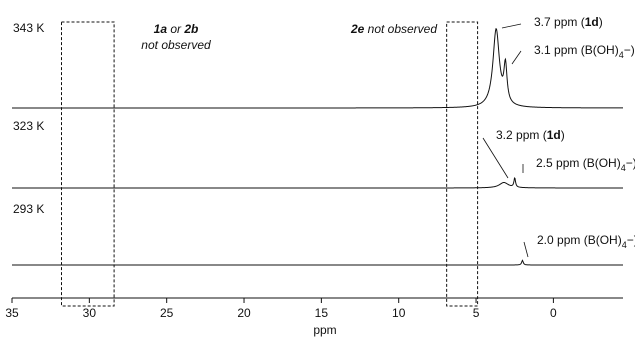  What do you see at coordinates (559, 22) in the screenshot?
I see `text-run: 3.7 ppm (` at bounding box center [559, 22].